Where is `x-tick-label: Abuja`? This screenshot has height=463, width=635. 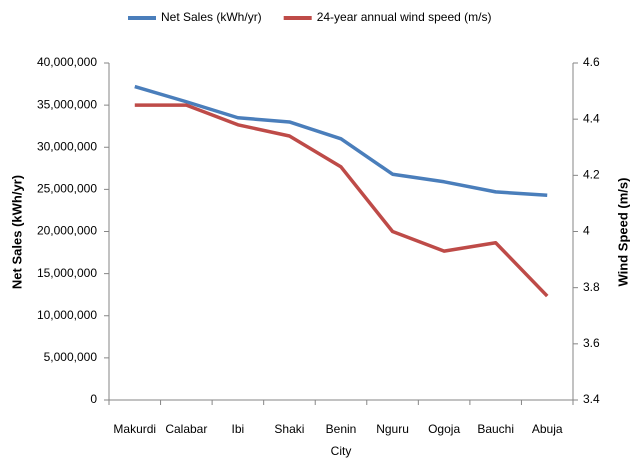 x-tick-label: Abuja is located at coordinates (547, 429).